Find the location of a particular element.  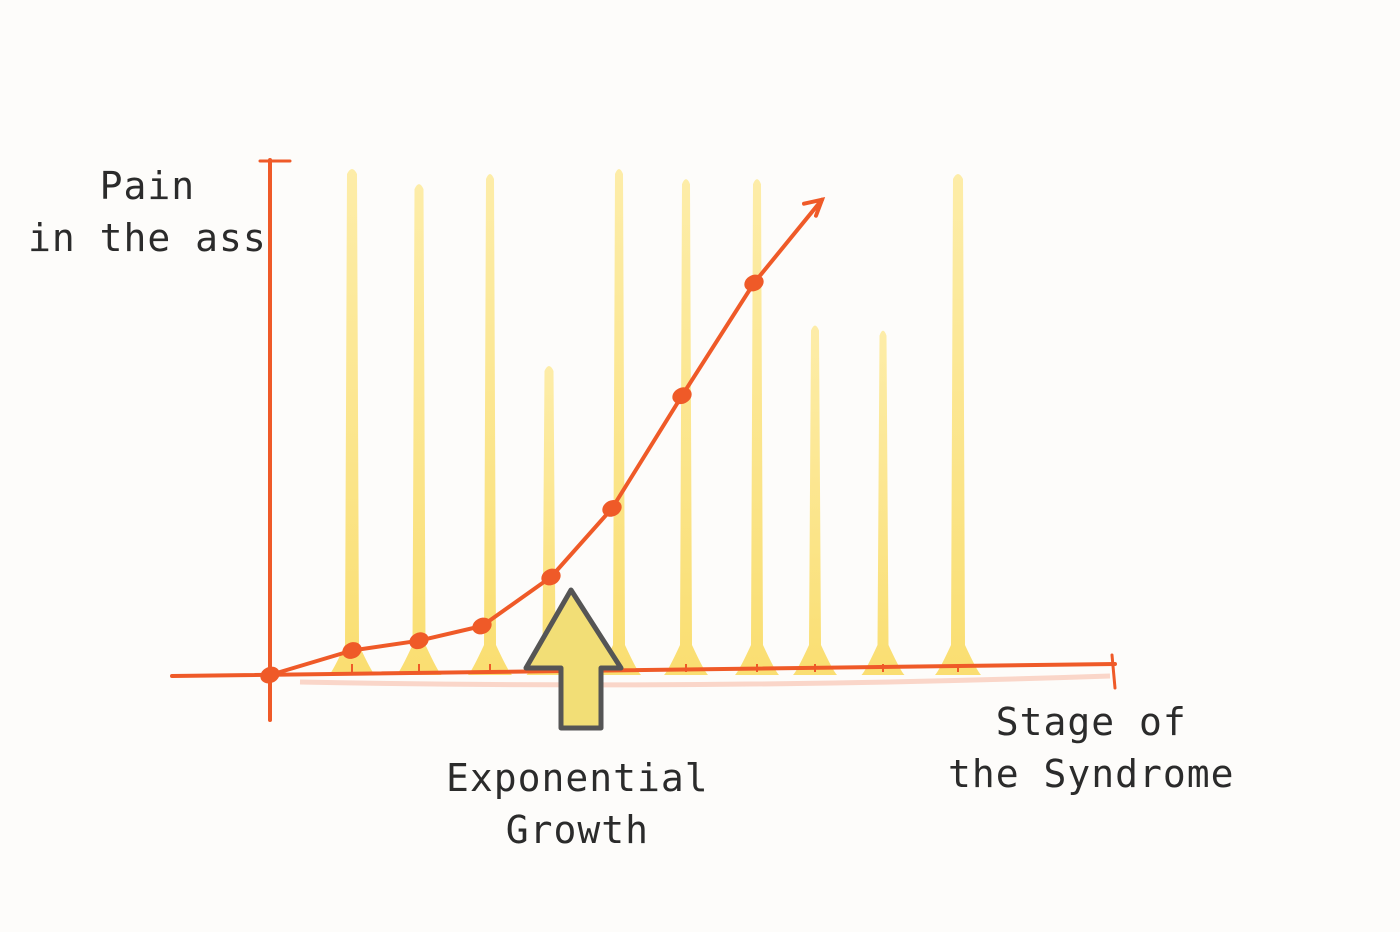

annotation-label: Exponential Growth is located at coordinates (577, 804).